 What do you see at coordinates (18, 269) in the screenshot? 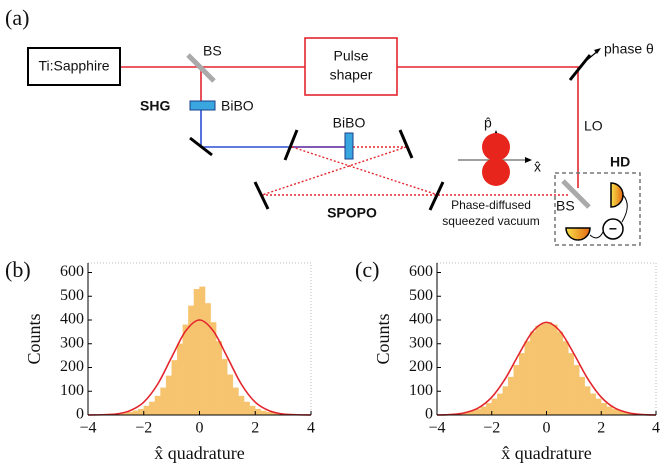
I see `panel-label: (b)` at bounding box center [18, 269].